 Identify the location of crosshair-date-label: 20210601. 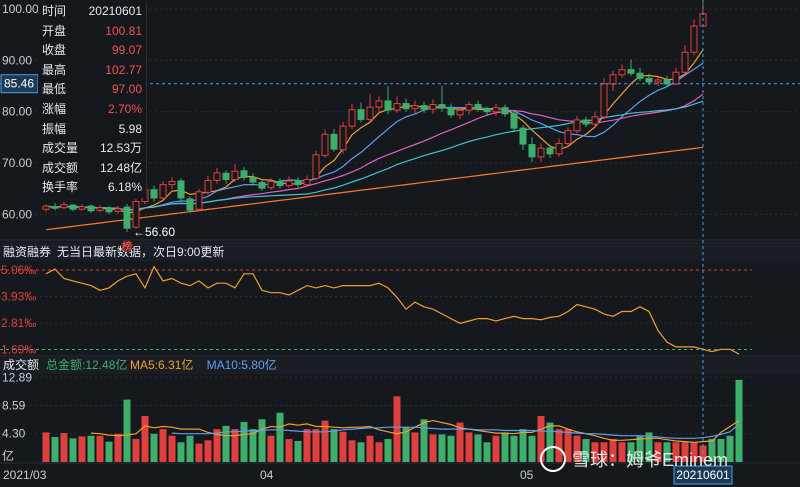
(703, 475).